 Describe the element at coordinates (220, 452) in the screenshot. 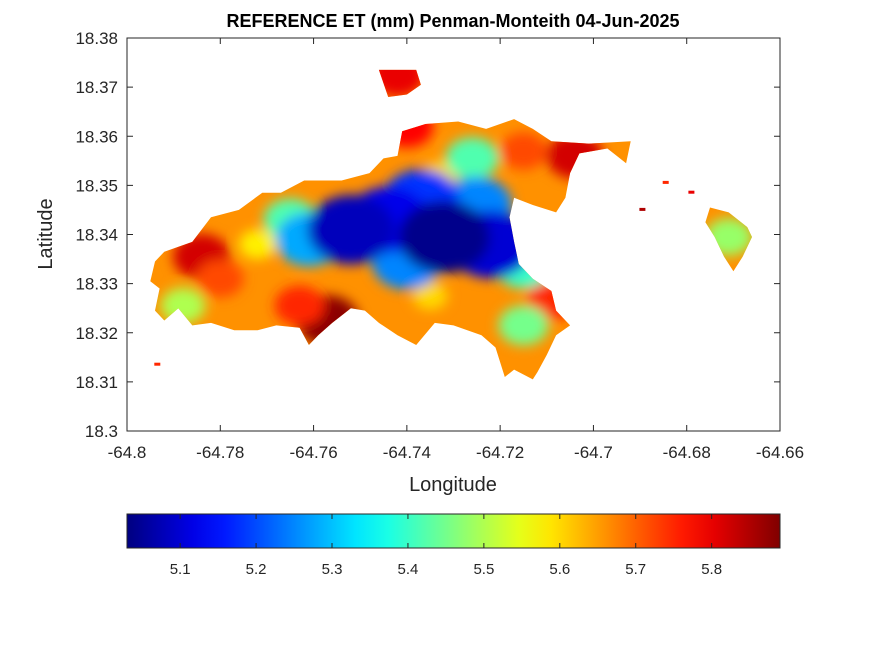

I see `x-tick-label: -64.78` at that location.